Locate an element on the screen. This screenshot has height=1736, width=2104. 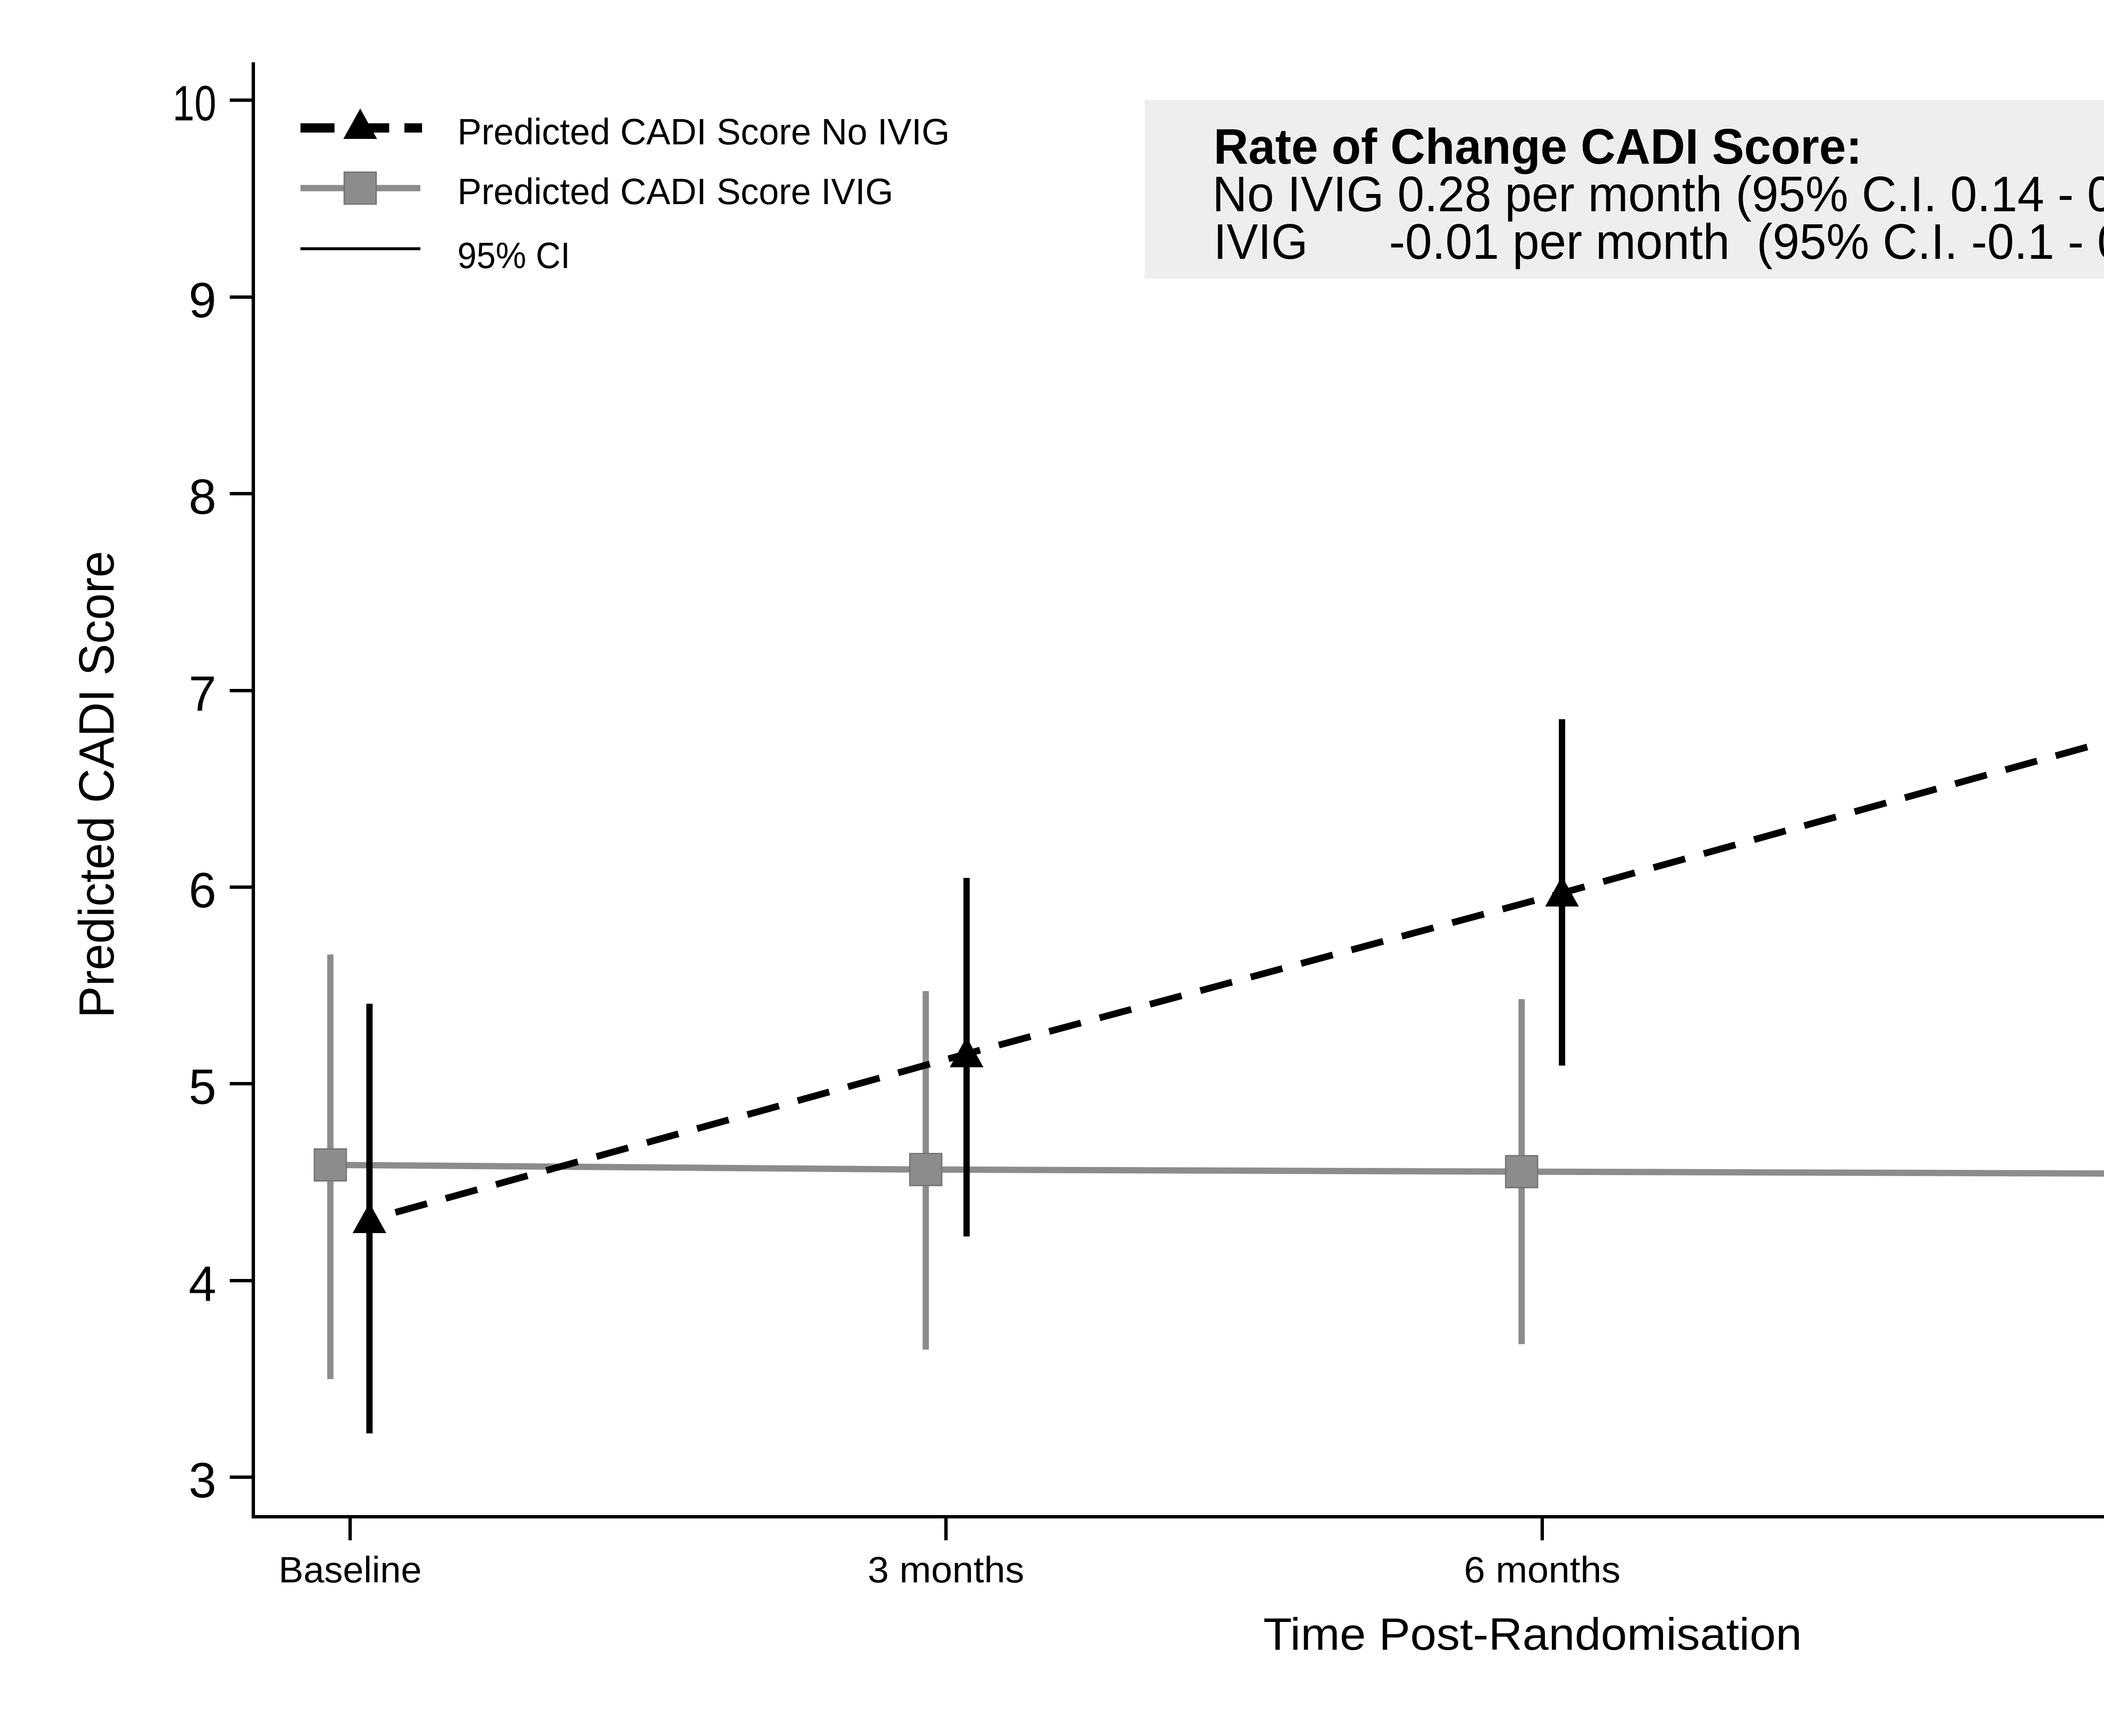
svg-text: Predicted CADI Score is located at coordinates (97, 784).